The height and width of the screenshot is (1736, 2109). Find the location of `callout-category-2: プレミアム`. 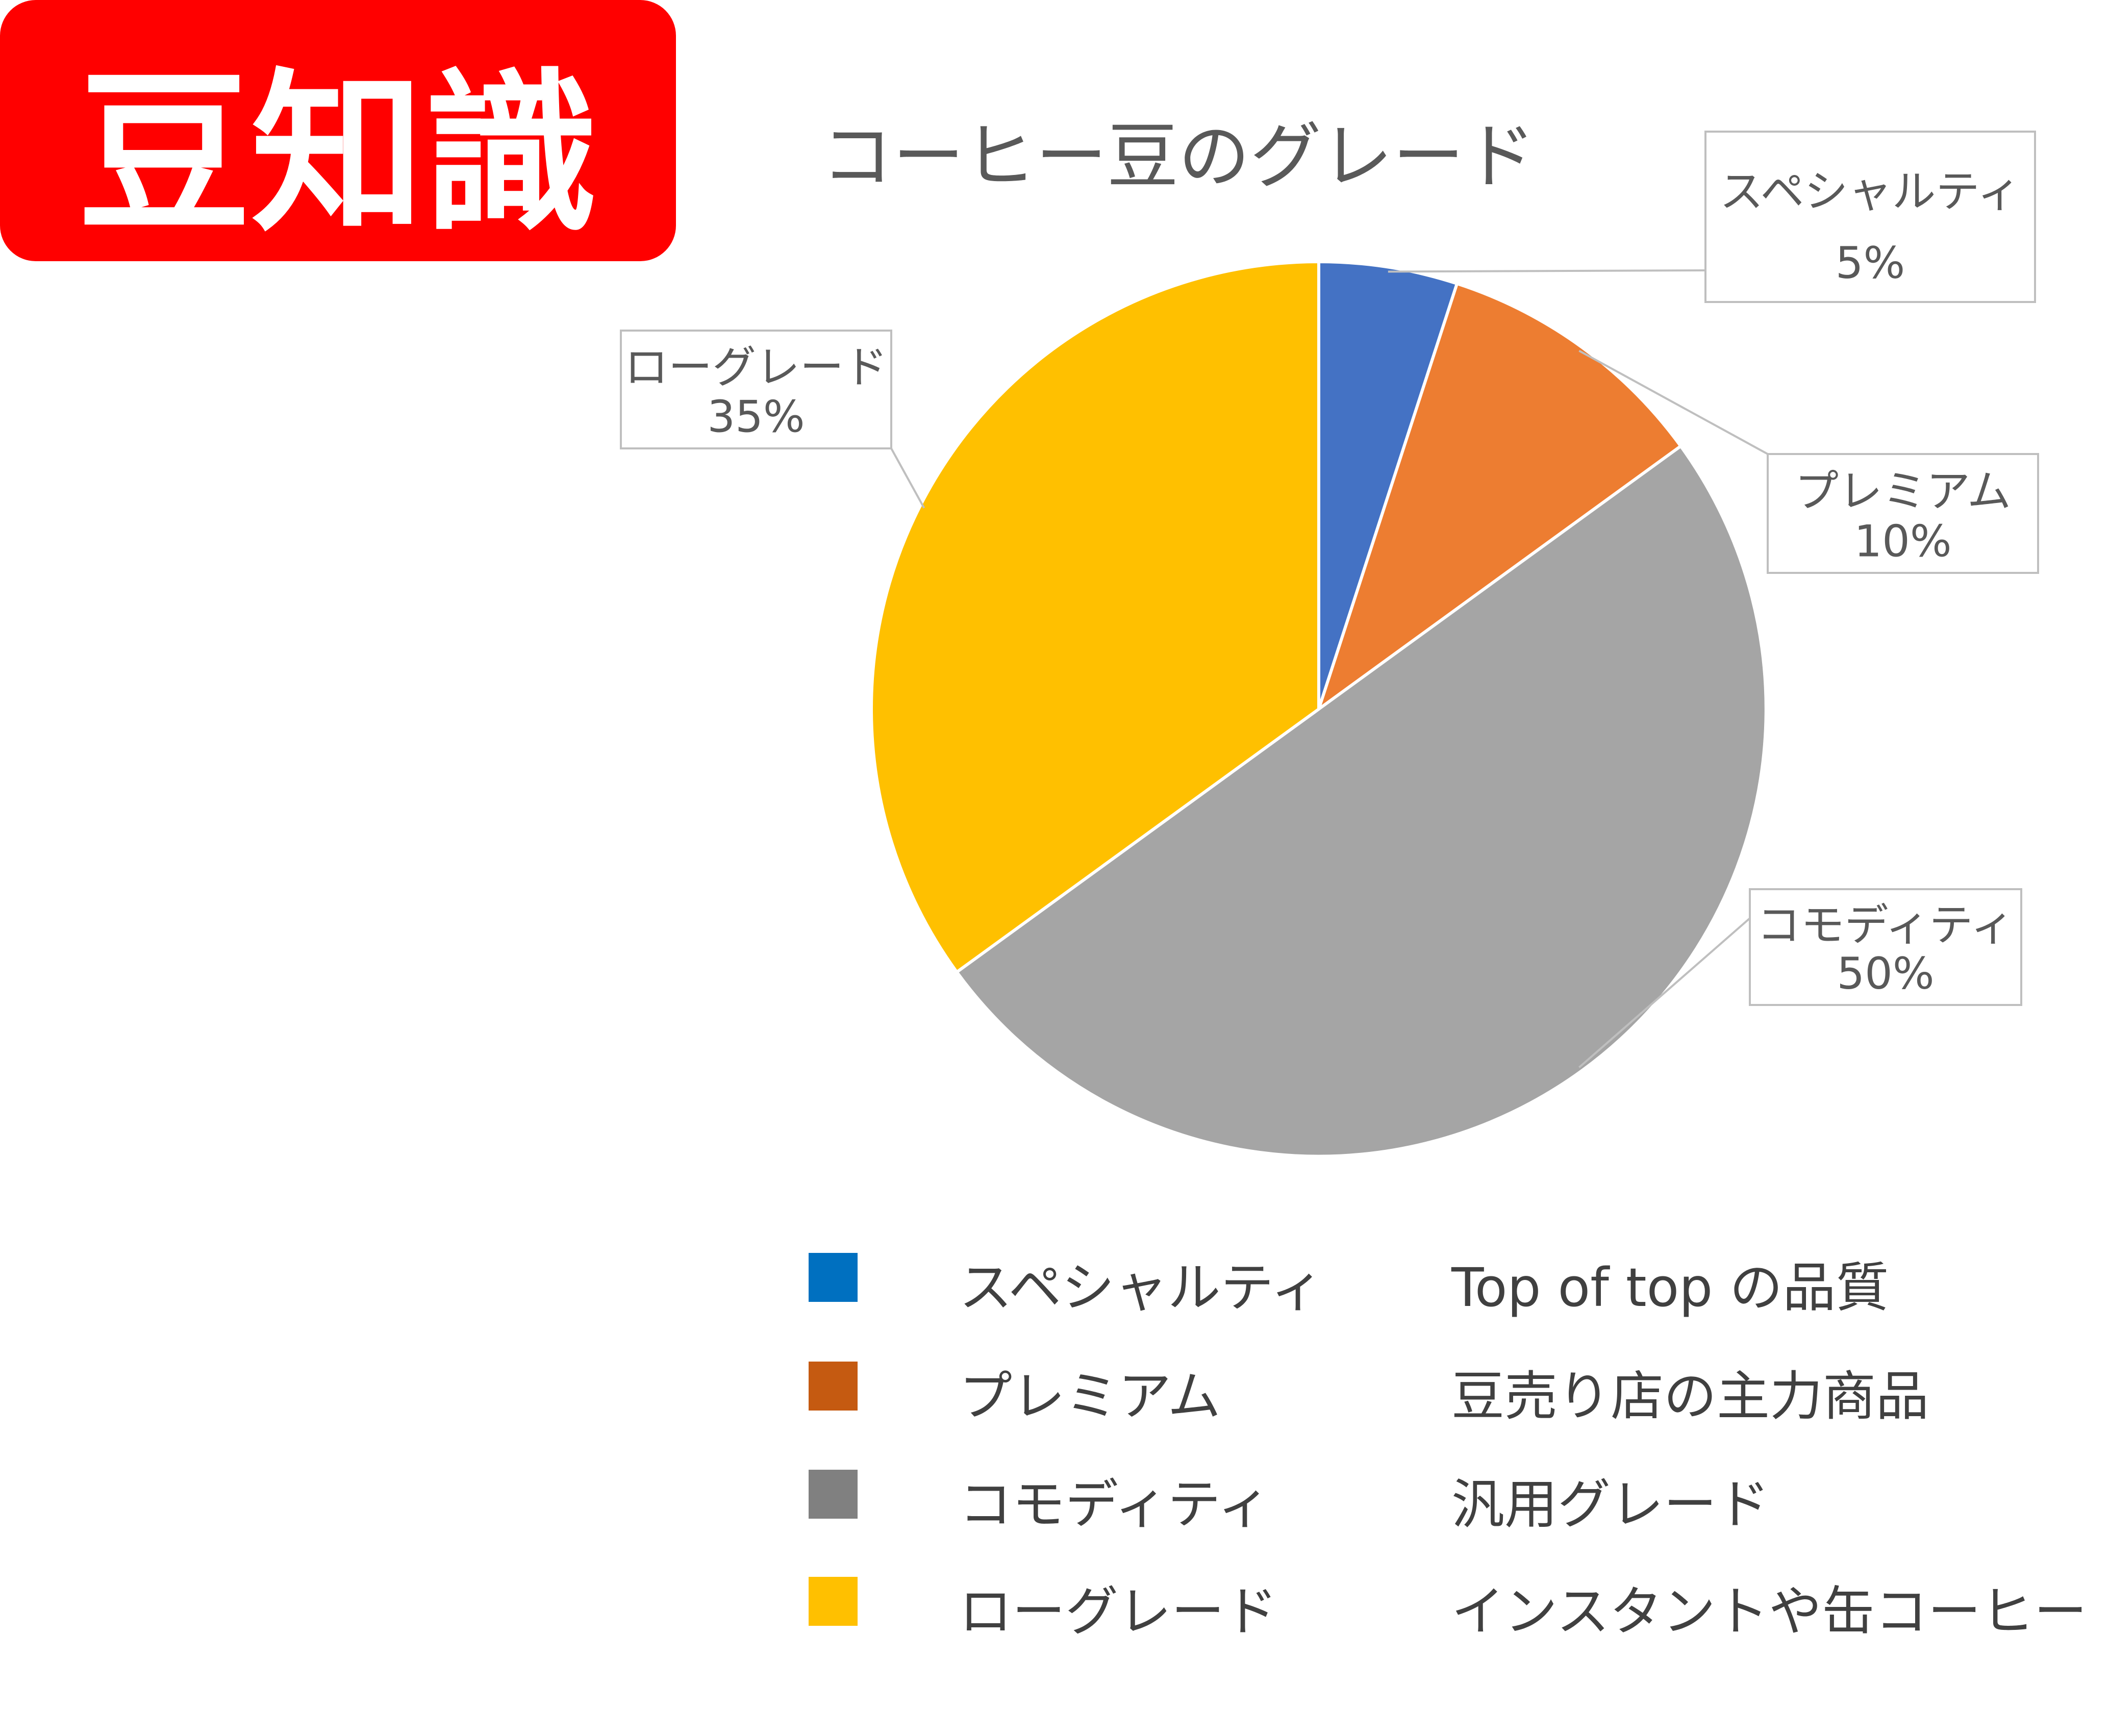

callout-category-2: プレミアム is located at coordinates (1903, 491).